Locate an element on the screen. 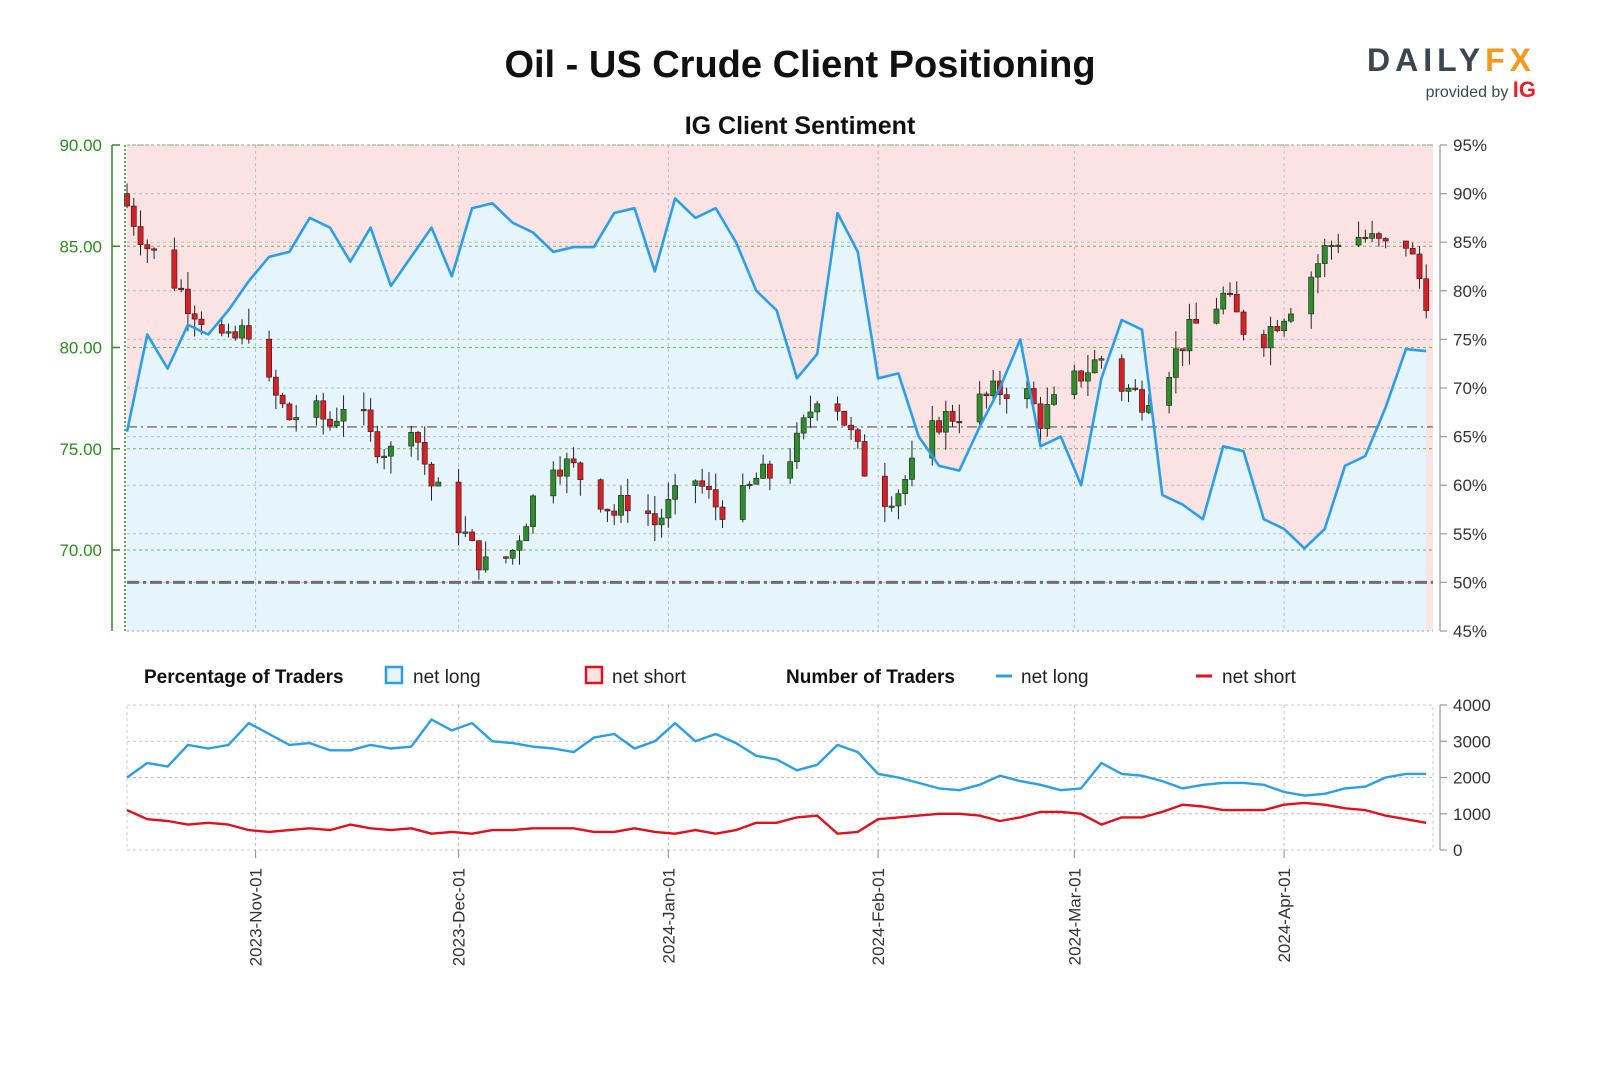 The image size is (1600, 1067). traders-net-long-line is located at coordinates (776, 757).